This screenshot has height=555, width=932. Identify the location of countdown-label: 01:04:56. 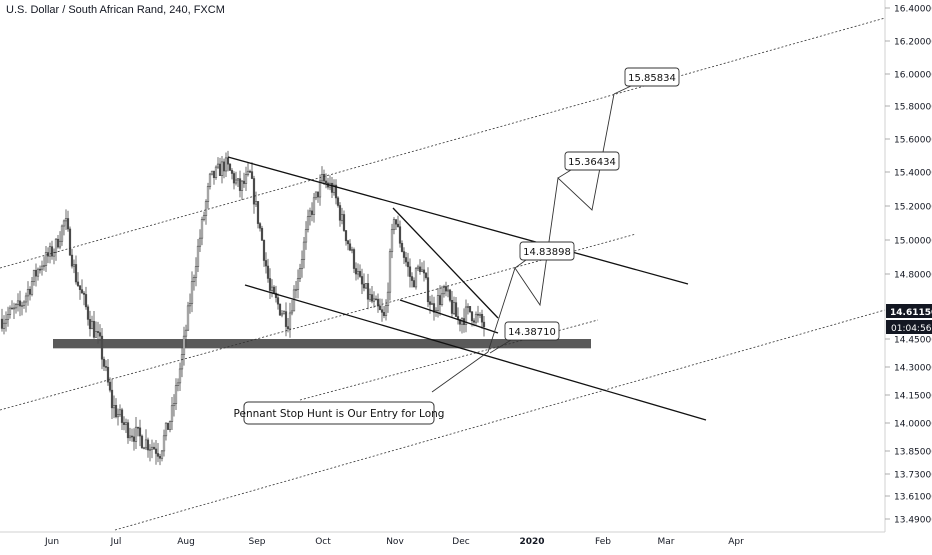
(911, 329).